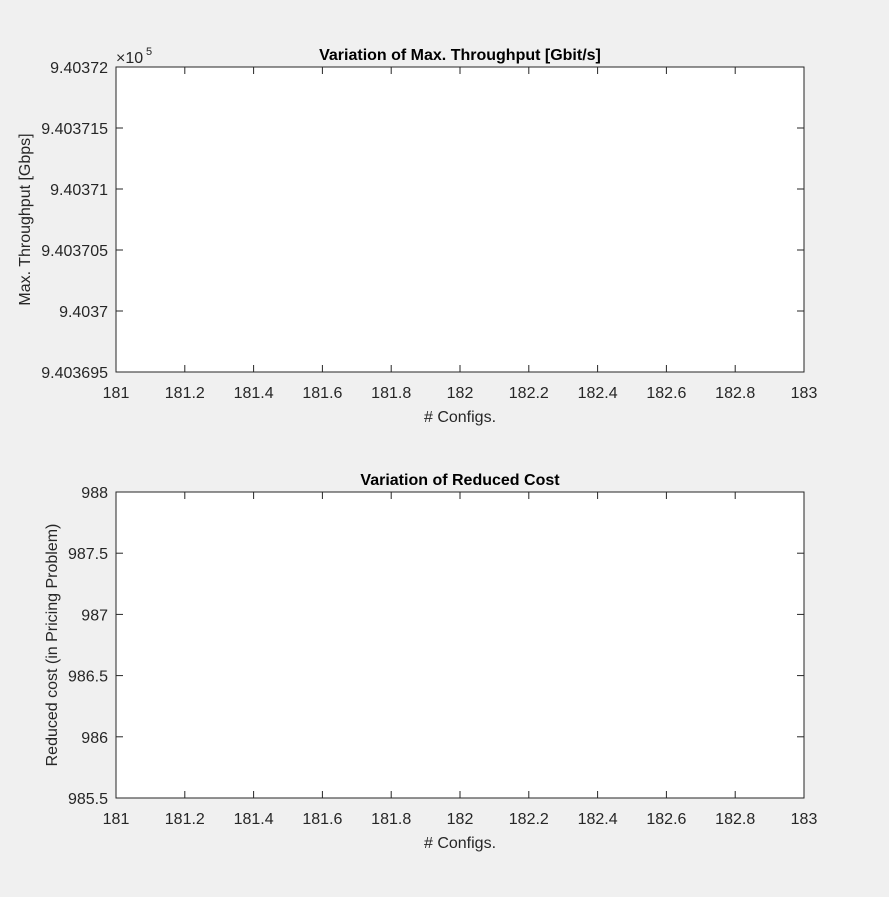  I want to click on y-axis-label: Reduced cost (in Pricing Problem), so click(52, 645).